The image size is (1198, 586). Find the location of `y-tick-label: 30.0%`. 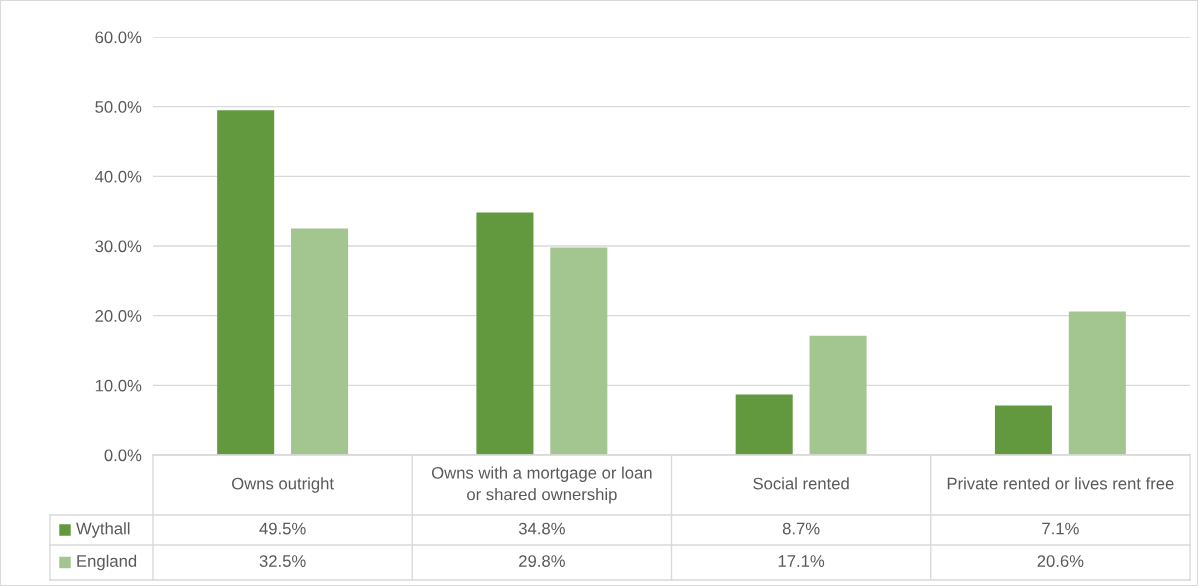

y-tick-label: 30.0% is located at coordinates (118, 246).